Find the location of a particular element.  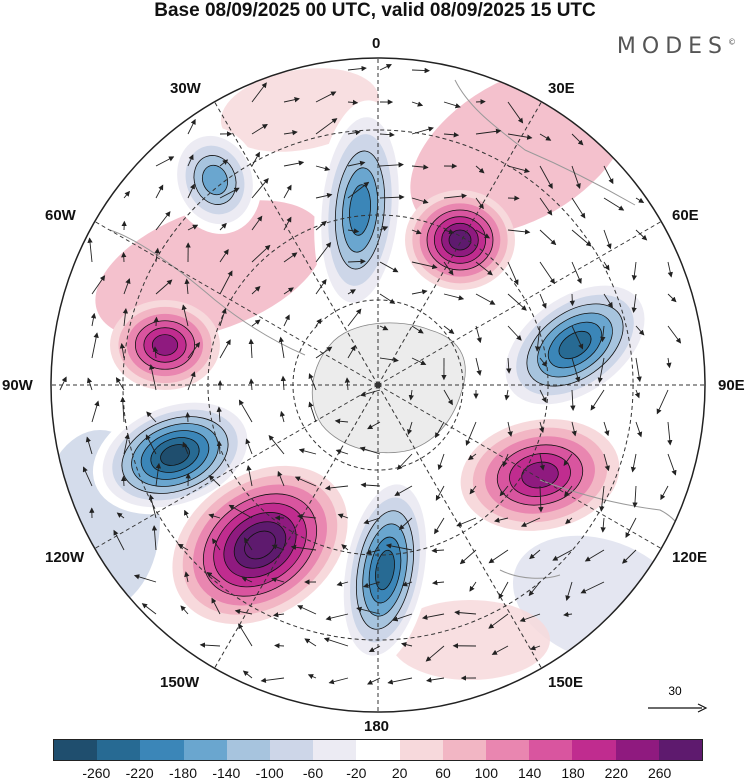

lon-label-150w: 150W is located at coordinates (180, 682).